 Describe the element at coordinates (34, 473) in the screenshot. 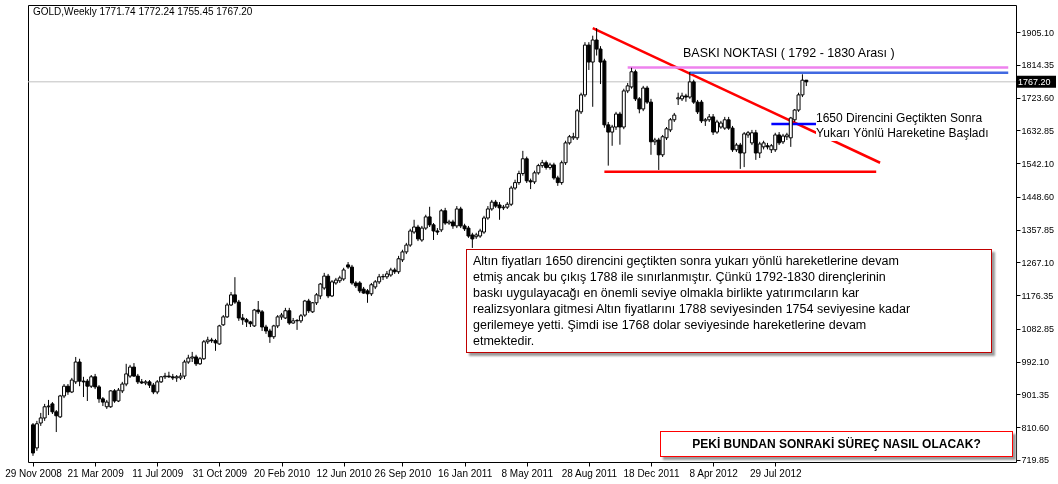

I see `x-tick-label: 29 Nov 2008` at that location.